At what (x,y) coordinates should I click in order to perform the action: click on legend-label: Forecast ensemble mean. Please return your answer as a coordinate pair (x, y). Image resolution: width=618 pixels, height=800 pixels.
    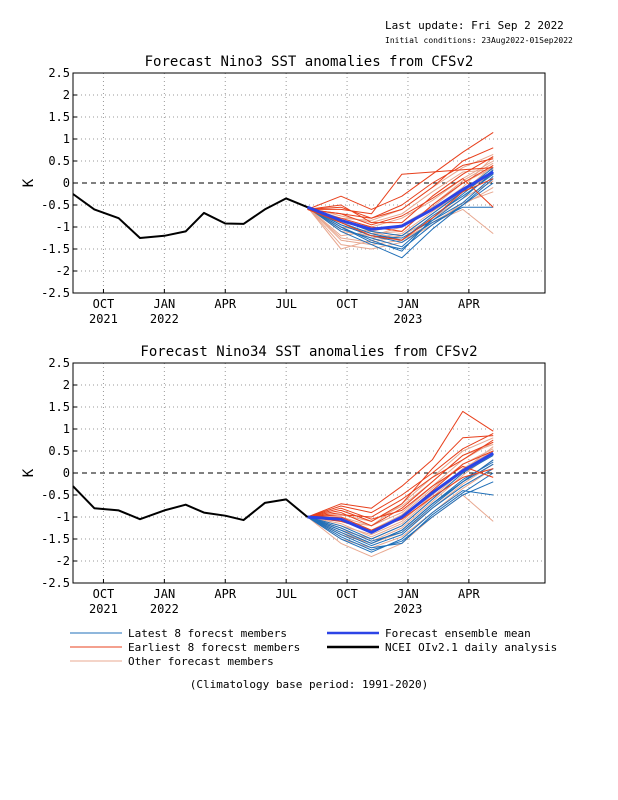
    Looking at the image, I should click on (458, 633).